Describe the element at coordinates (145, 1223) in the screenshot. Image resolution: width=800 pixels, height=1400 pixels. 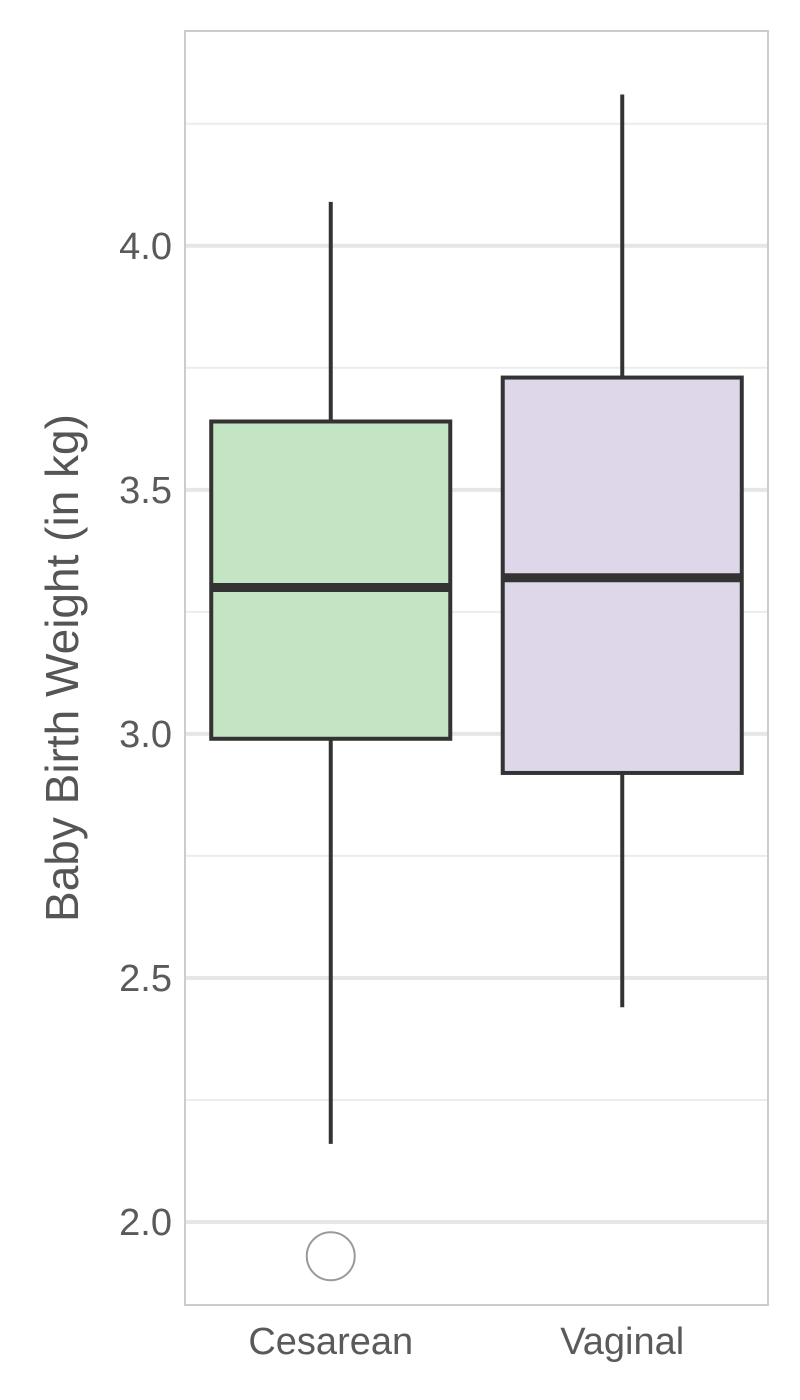
I see `y-tick-label-0: 2.0` at that location.